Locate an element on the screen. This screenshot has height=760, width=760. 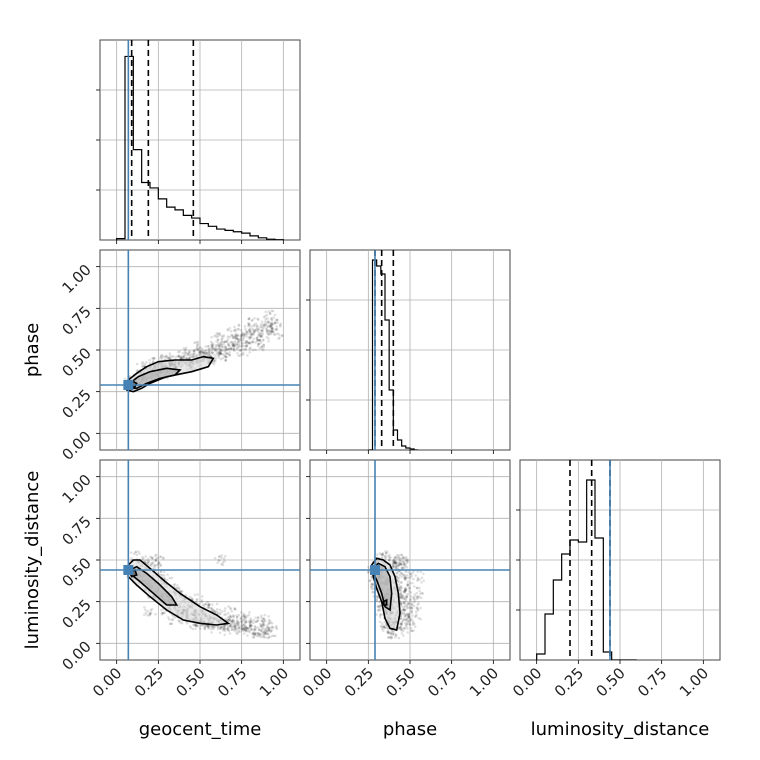
ytick-label: 0.25 is located at coordinates (76, 404).